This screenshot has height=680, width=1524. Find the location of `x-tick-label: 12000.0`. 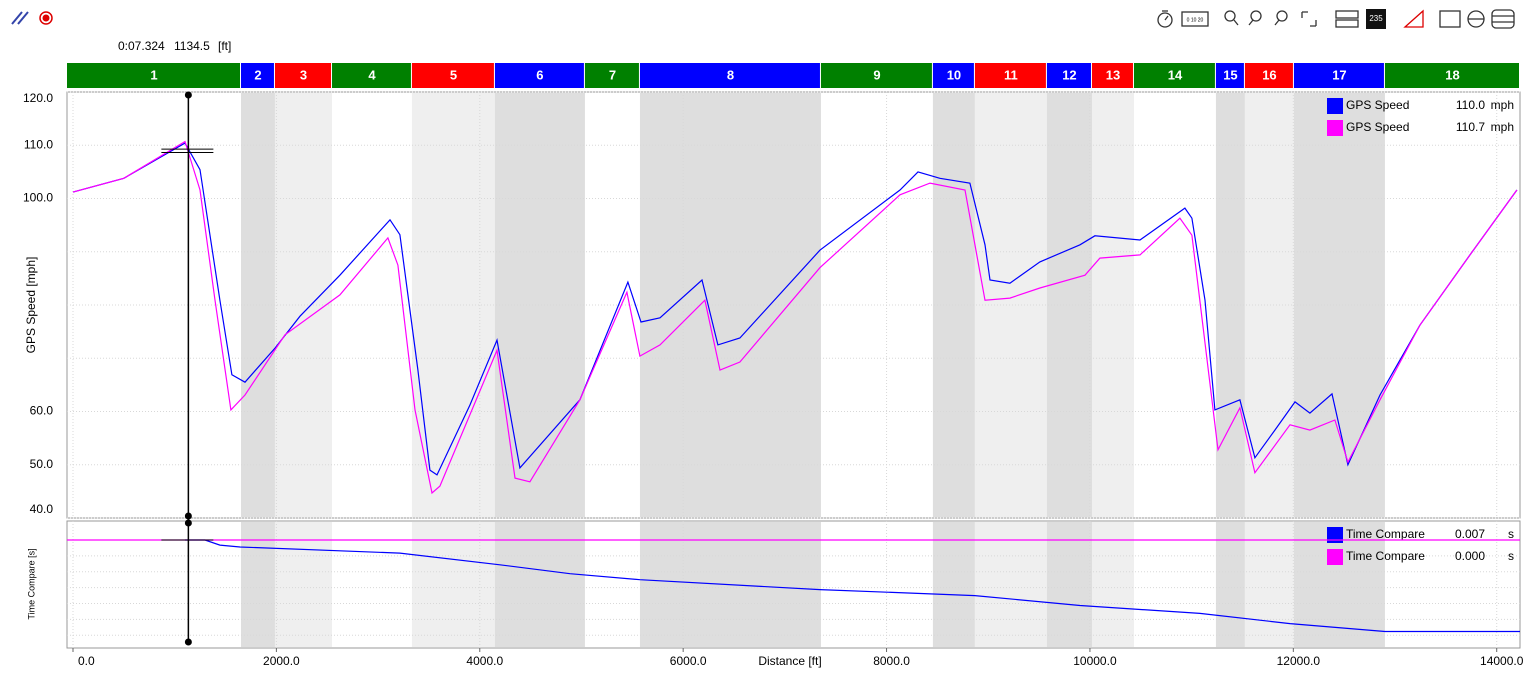

x-tick-label: 12000.0 is located at coordinates (1299, 661).